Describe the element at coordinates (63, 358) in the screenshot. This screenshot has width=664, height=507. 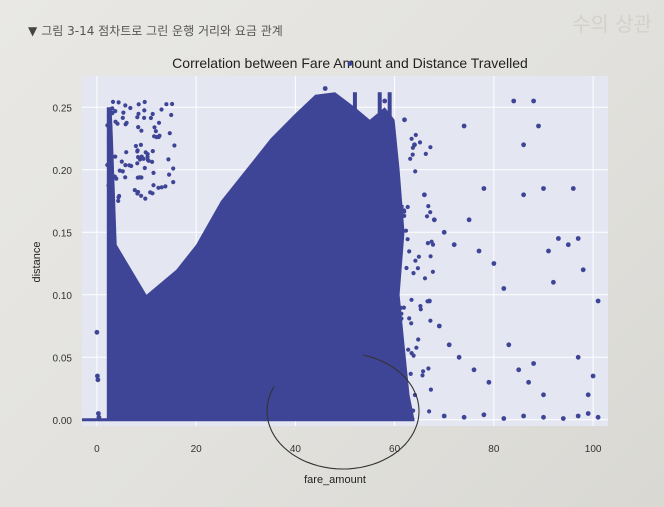
I see `y-tick-label: 0.05` at that location.